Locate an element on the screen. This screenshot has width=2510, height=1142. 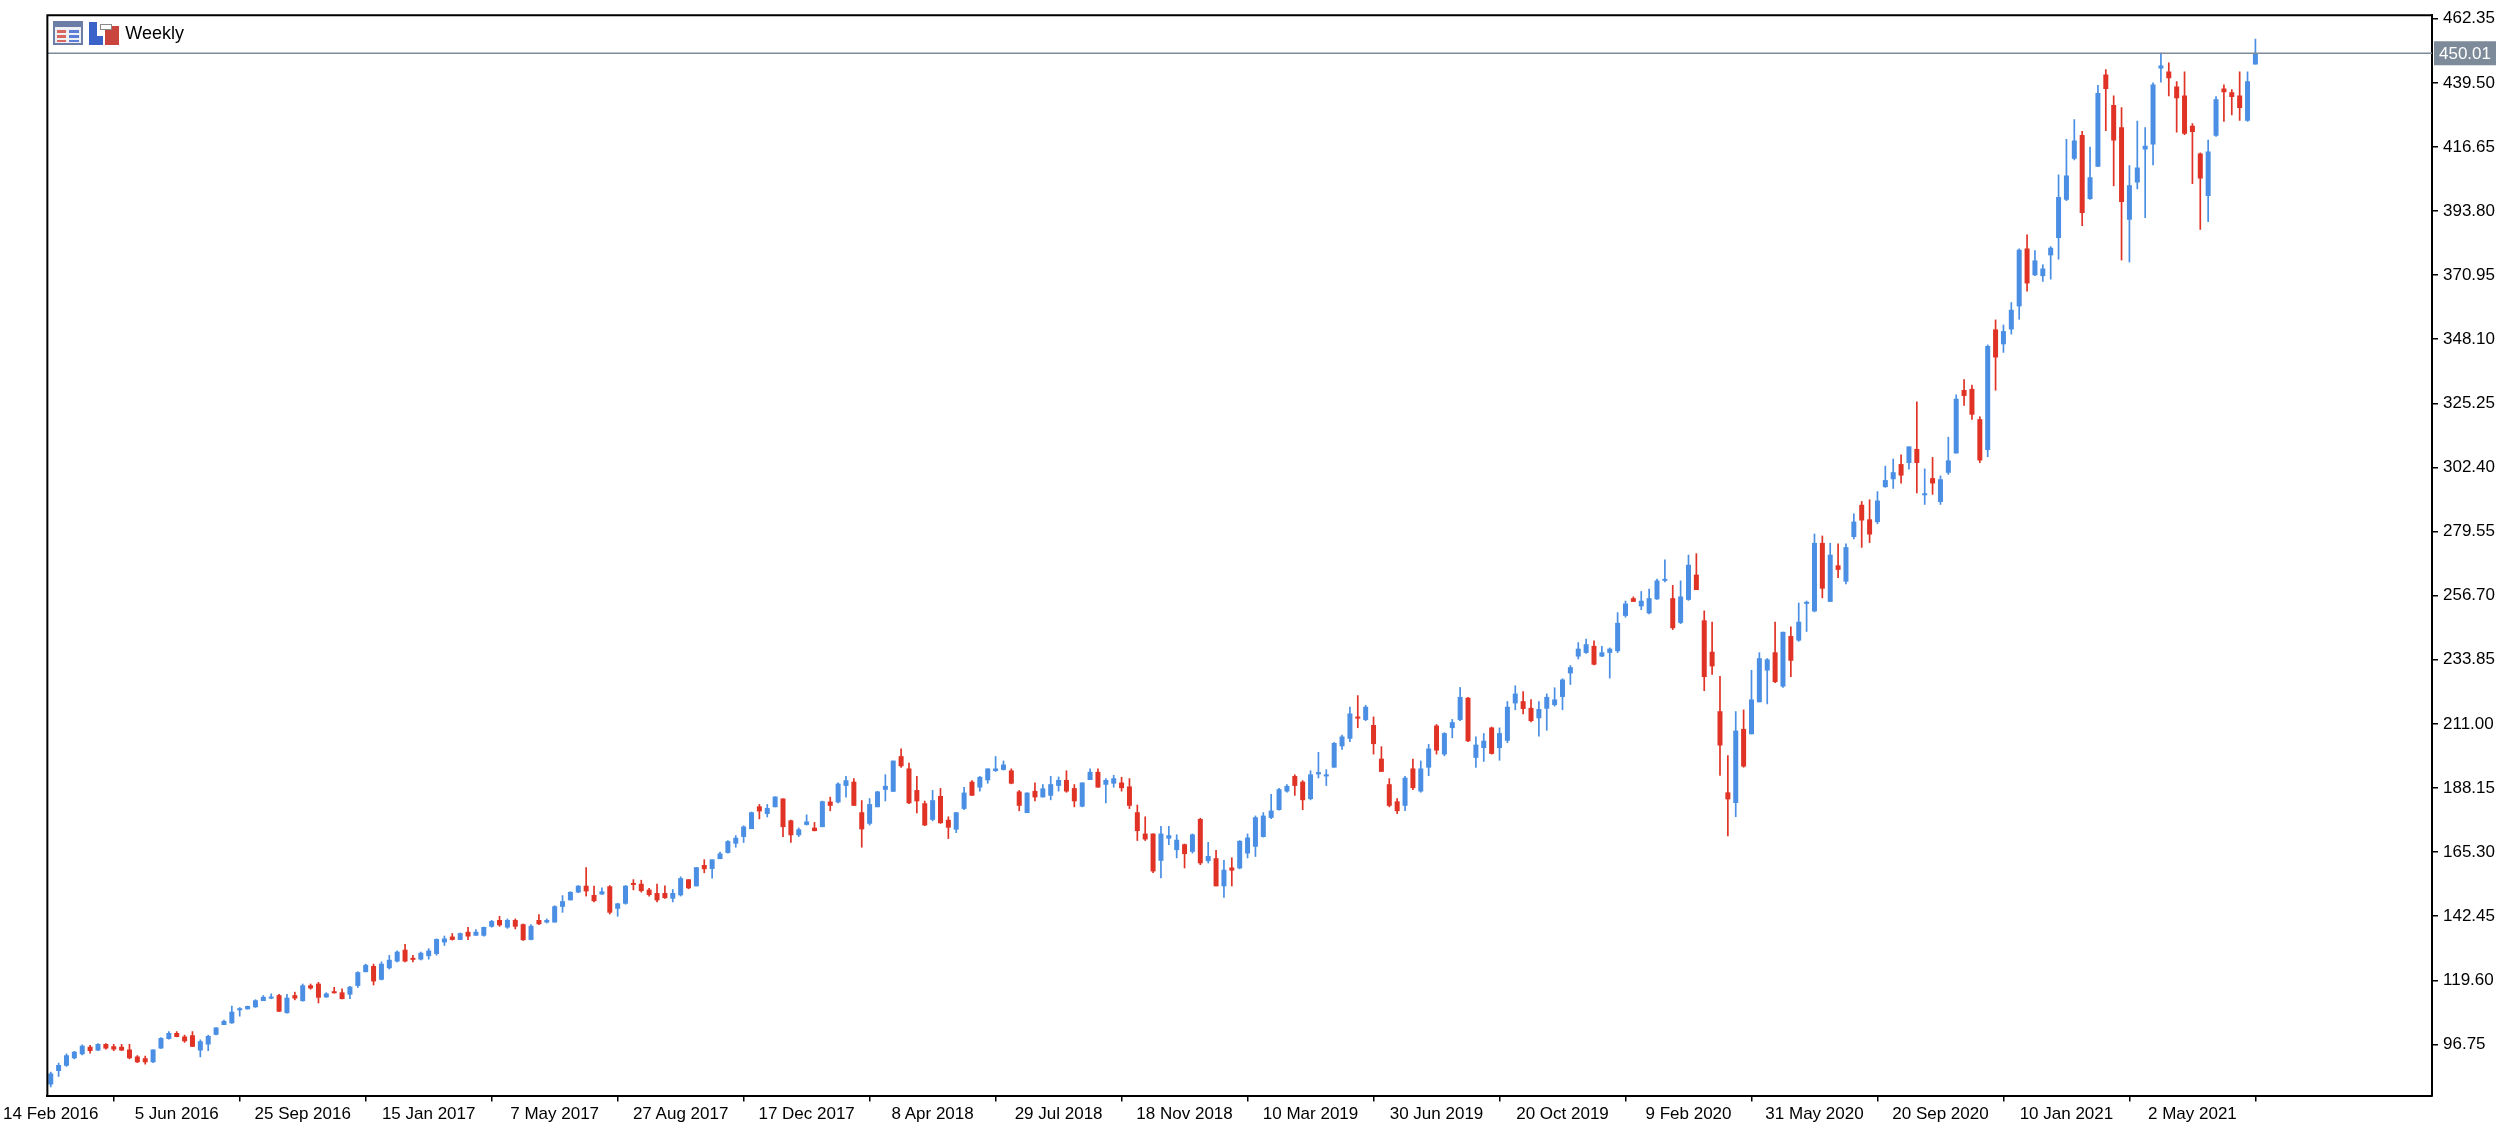
x-tick-label: 9 Feb 2020 is located at coordinates (1688, 1114).